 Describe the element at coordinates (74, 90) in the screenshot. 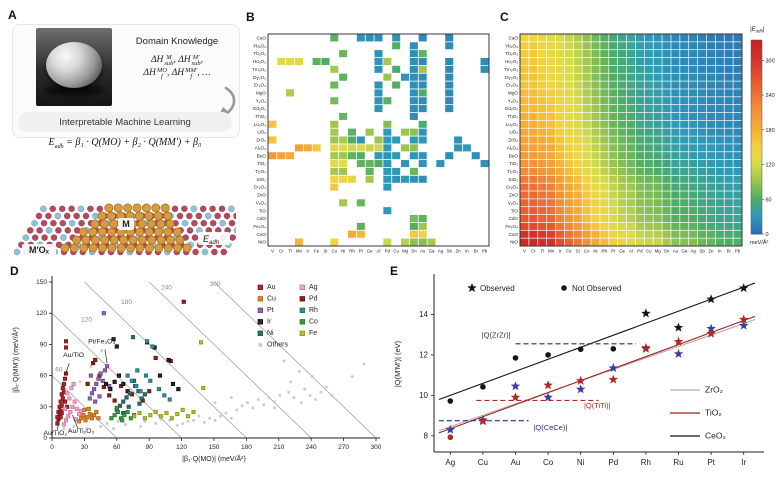

I see `droplet-shadow` at that location.